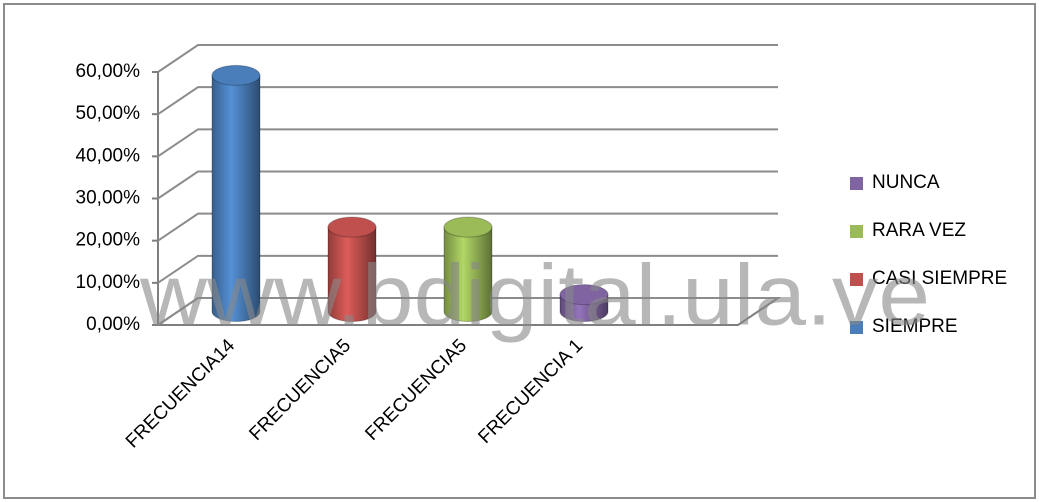  What do you see at coordinates (108, 155) in the screenshot?
I see `y-tick-label: 40,00%` at bounding box center [108, 155].